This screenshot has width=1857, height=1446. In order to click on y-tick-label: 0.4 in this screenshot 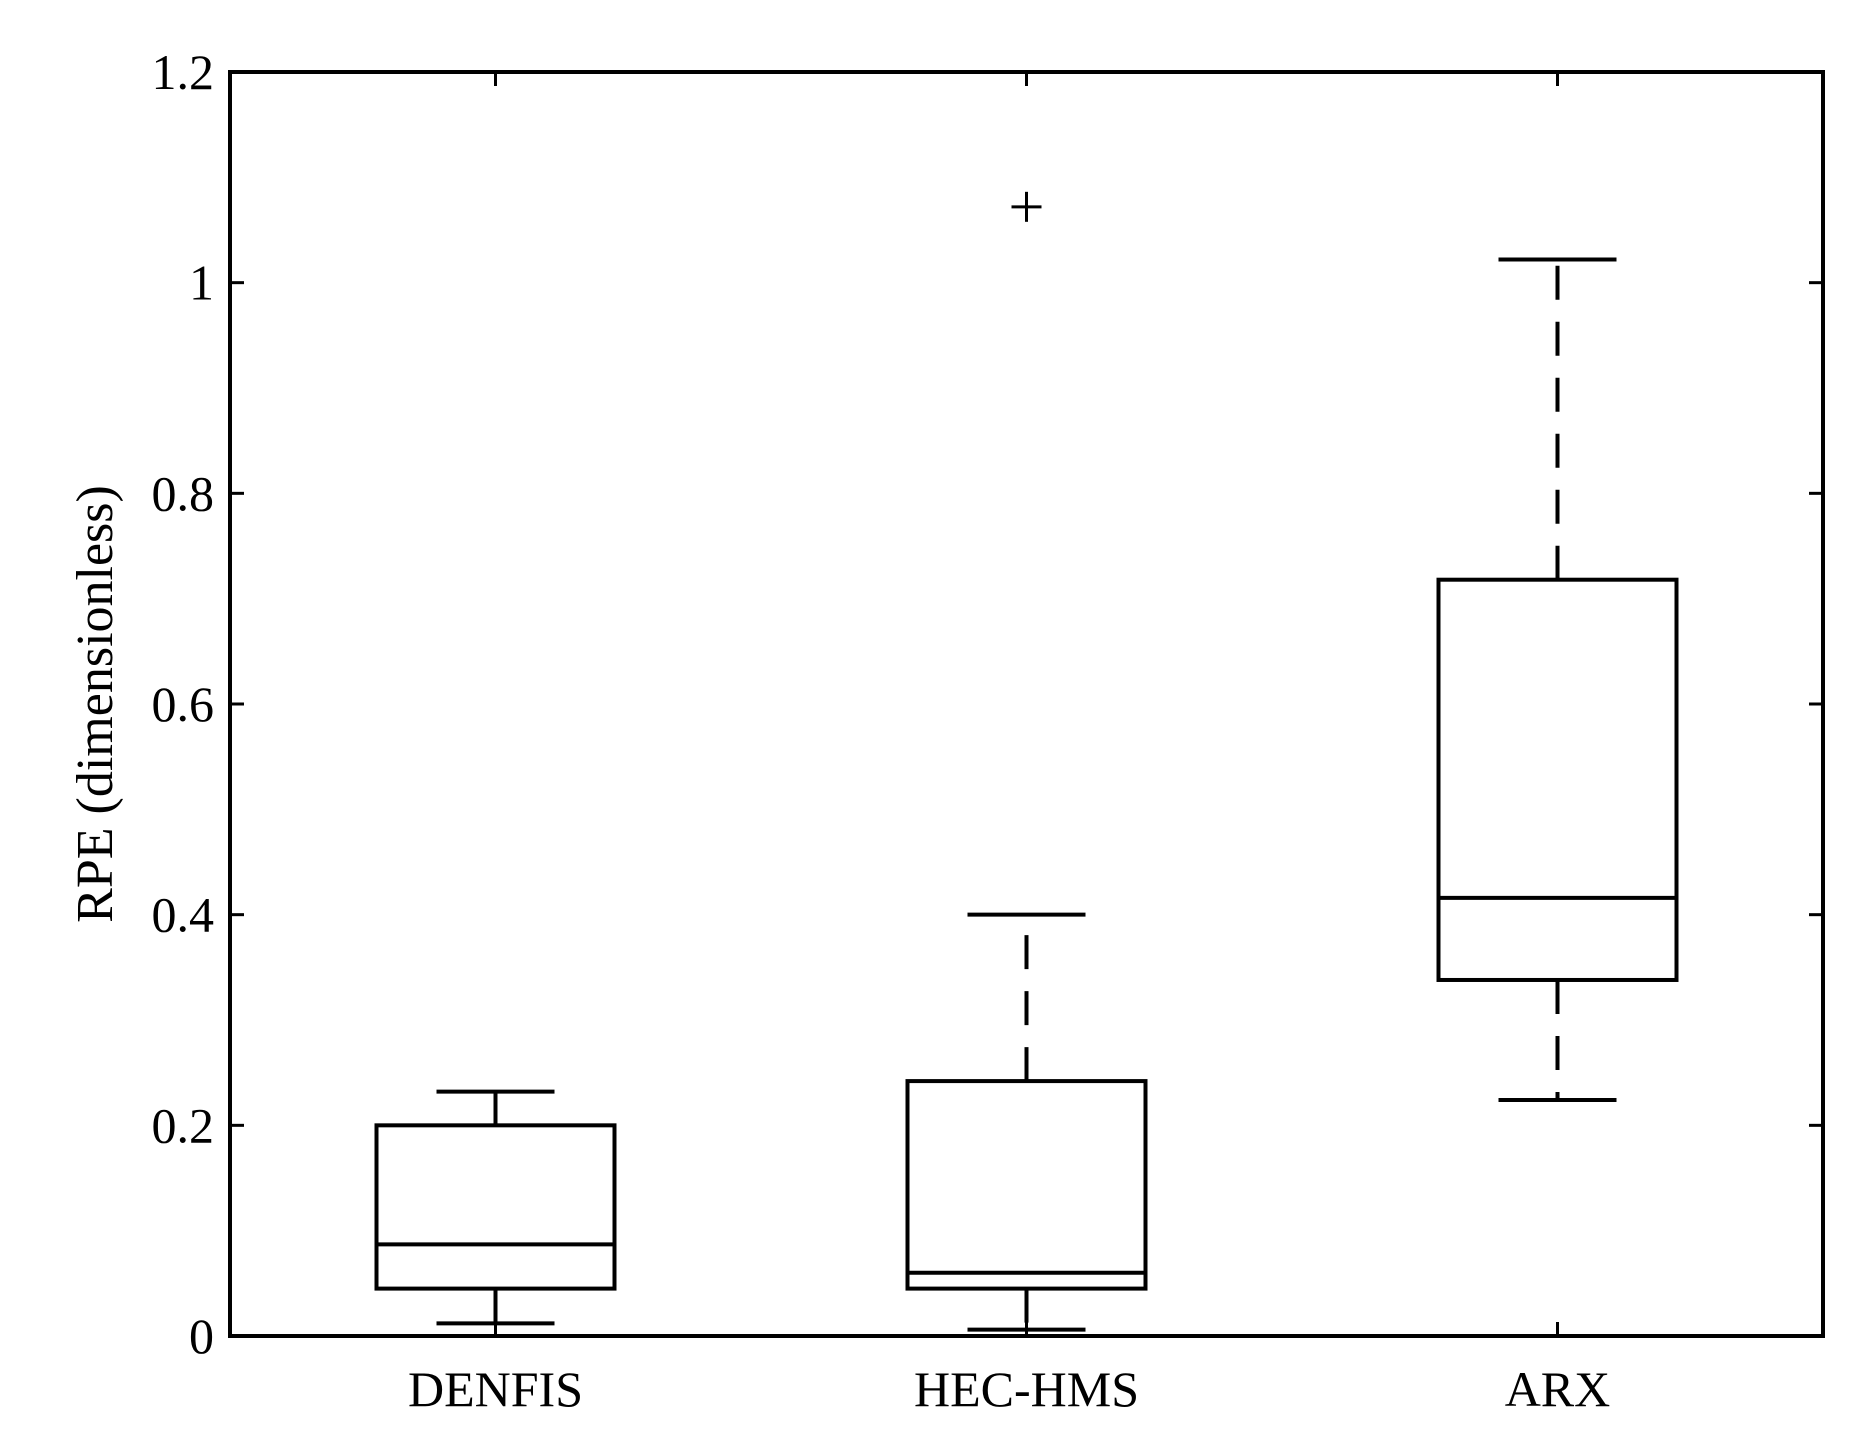, I will do `click(183, 915)`.